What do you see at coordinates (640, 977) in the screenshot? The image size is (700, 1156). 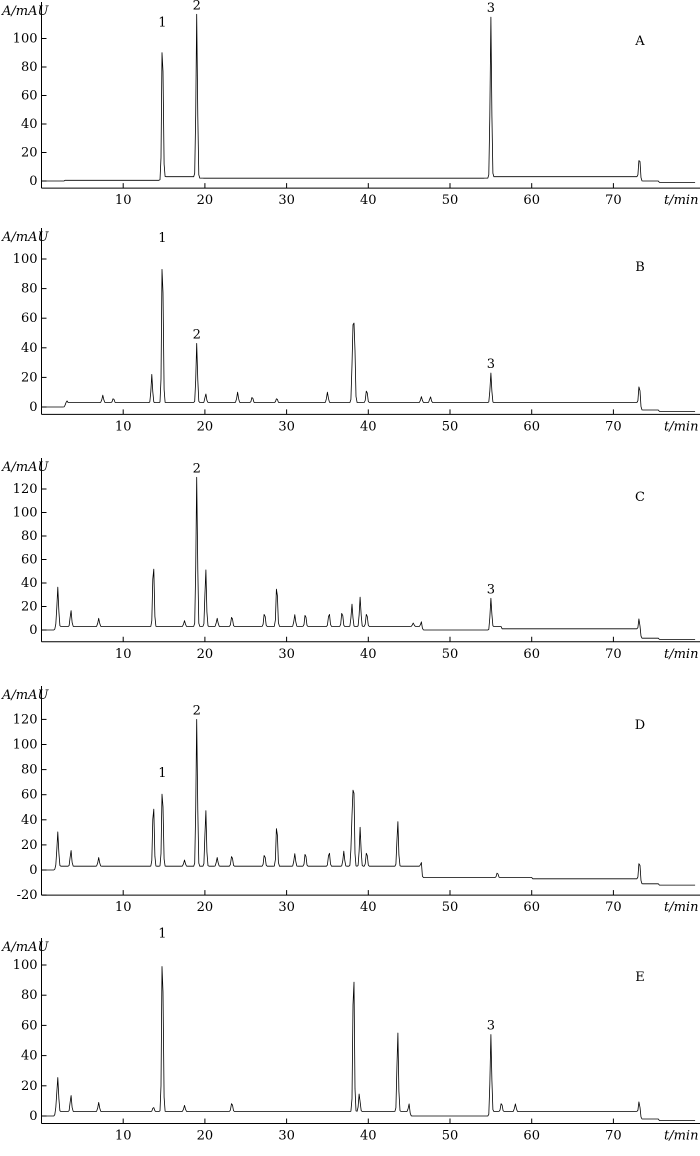 I see `panel-letter: E` at bounding box center [640, 977].